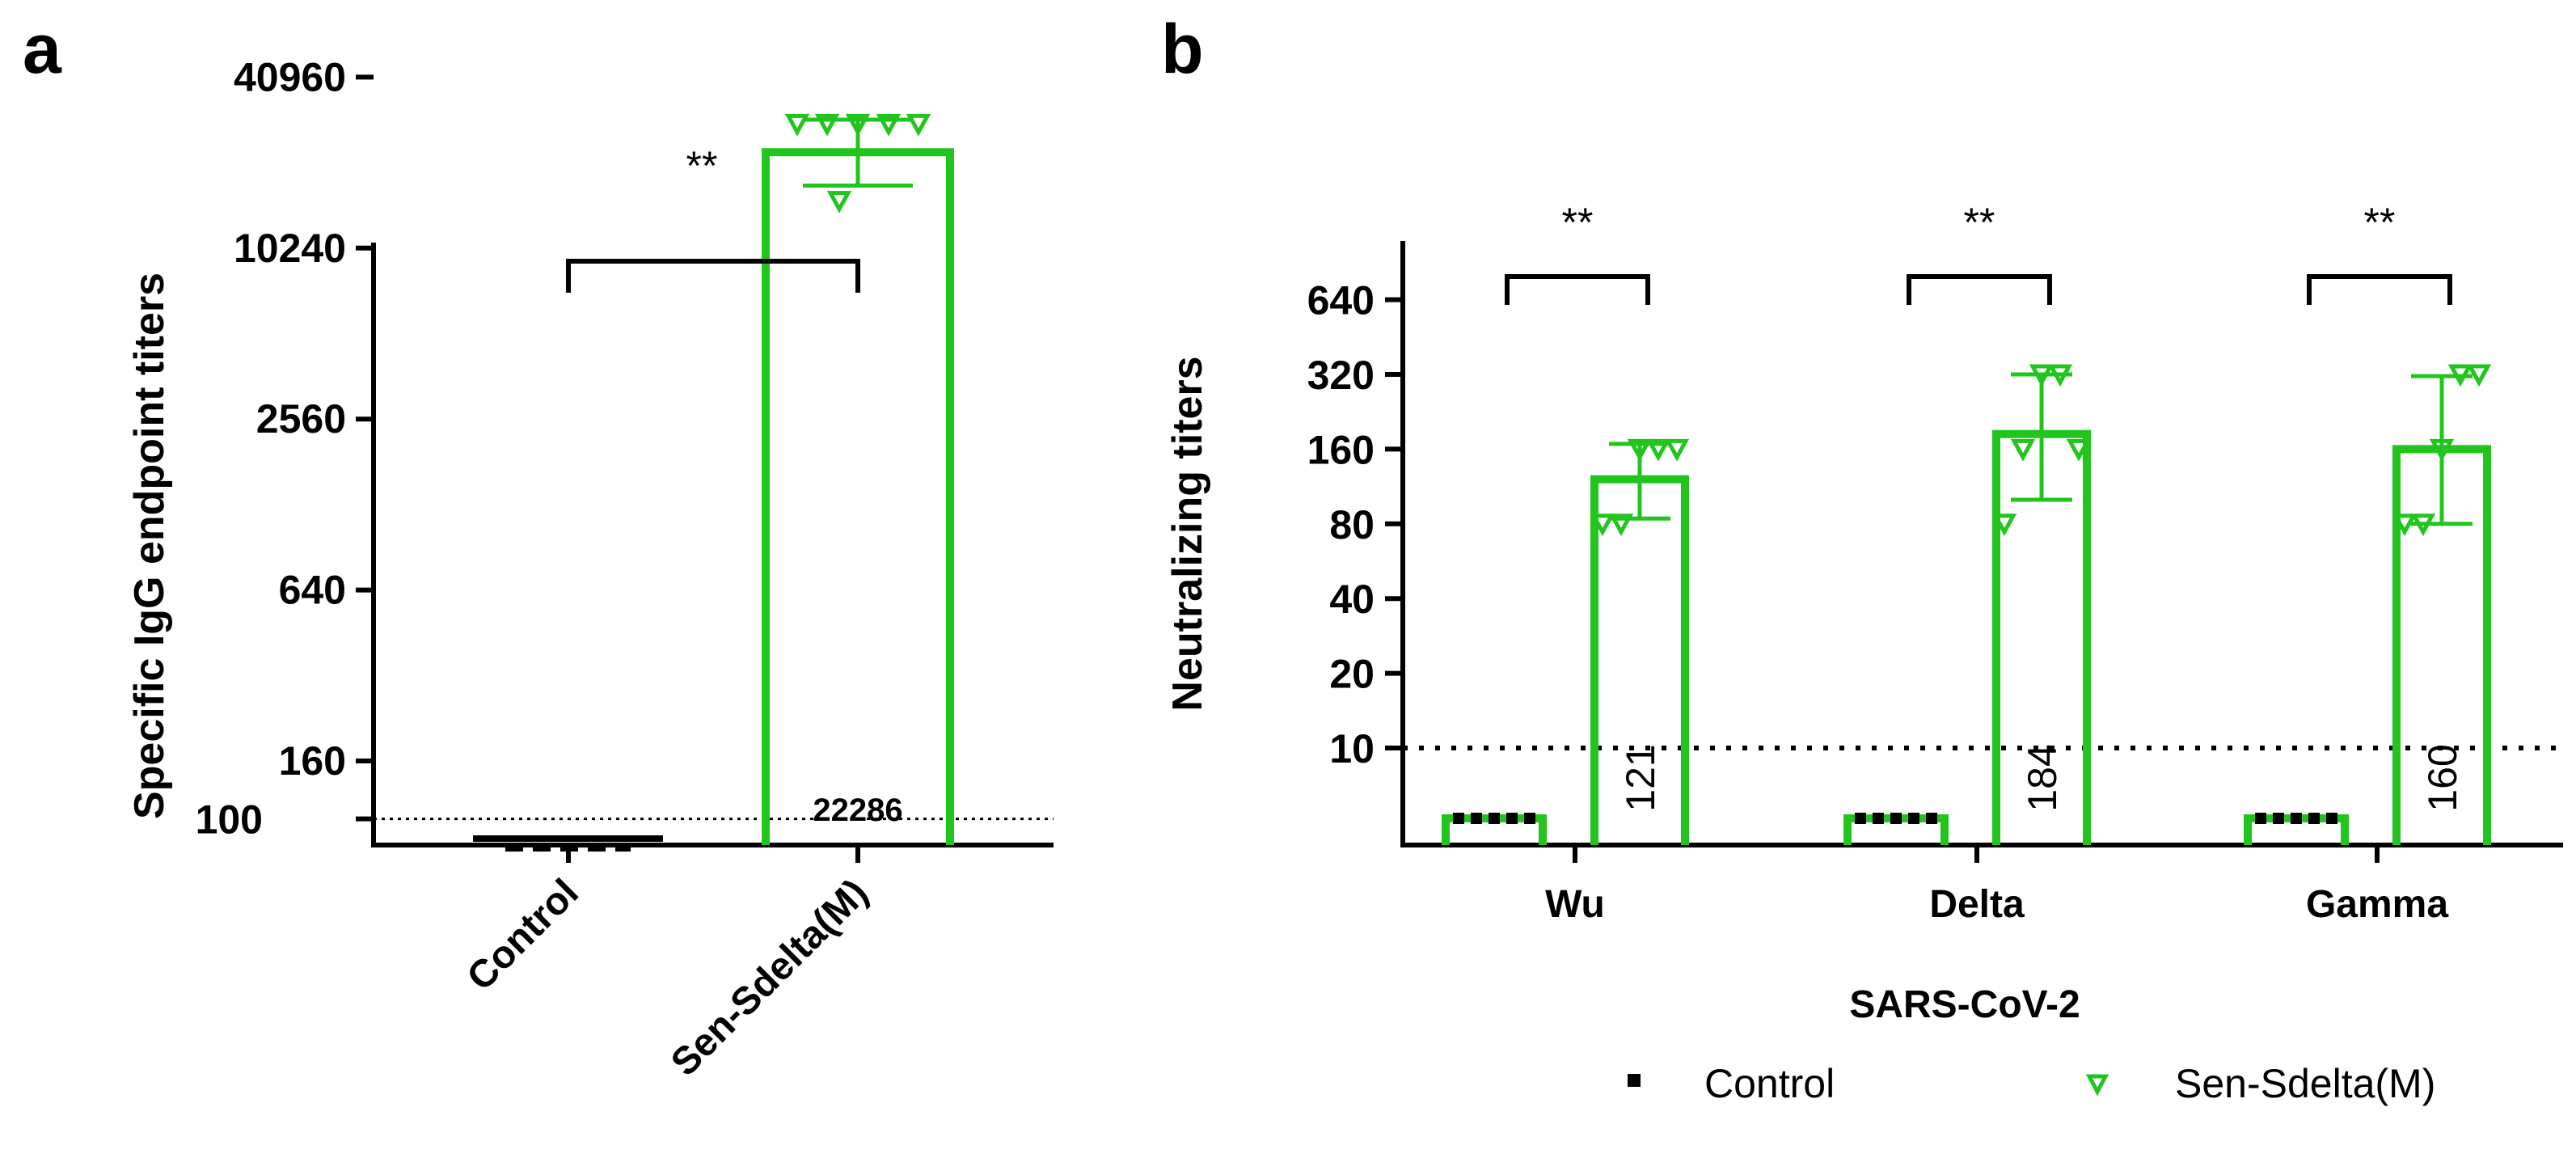 This screenshot has width=2576, height=1158. Describe the element at coordinates (1575, 904) in the screenshot. I see `x-tick-label: Wu` at that location.